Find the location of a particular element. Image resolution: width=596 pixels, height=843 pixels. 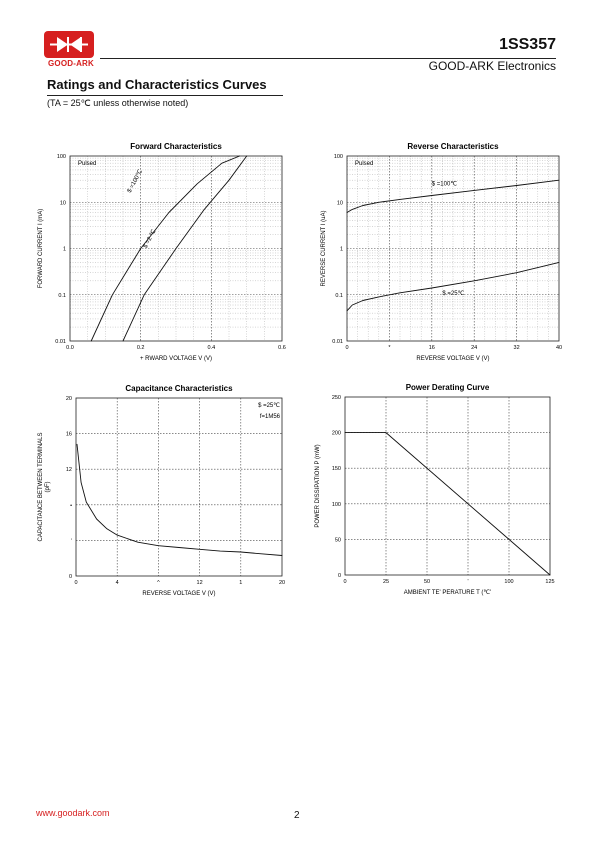

y-axis-unit: (pF) is located at coordinates (48, 487).